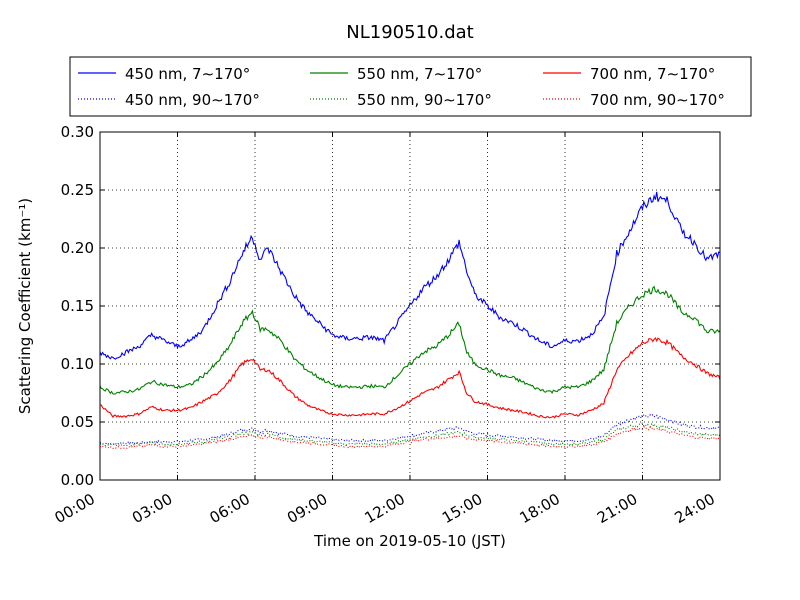  What do you see at coordinates (617, 508) in the screenshot?
I see `x-tick-label: 21:00` at bounding box center [617, 508].